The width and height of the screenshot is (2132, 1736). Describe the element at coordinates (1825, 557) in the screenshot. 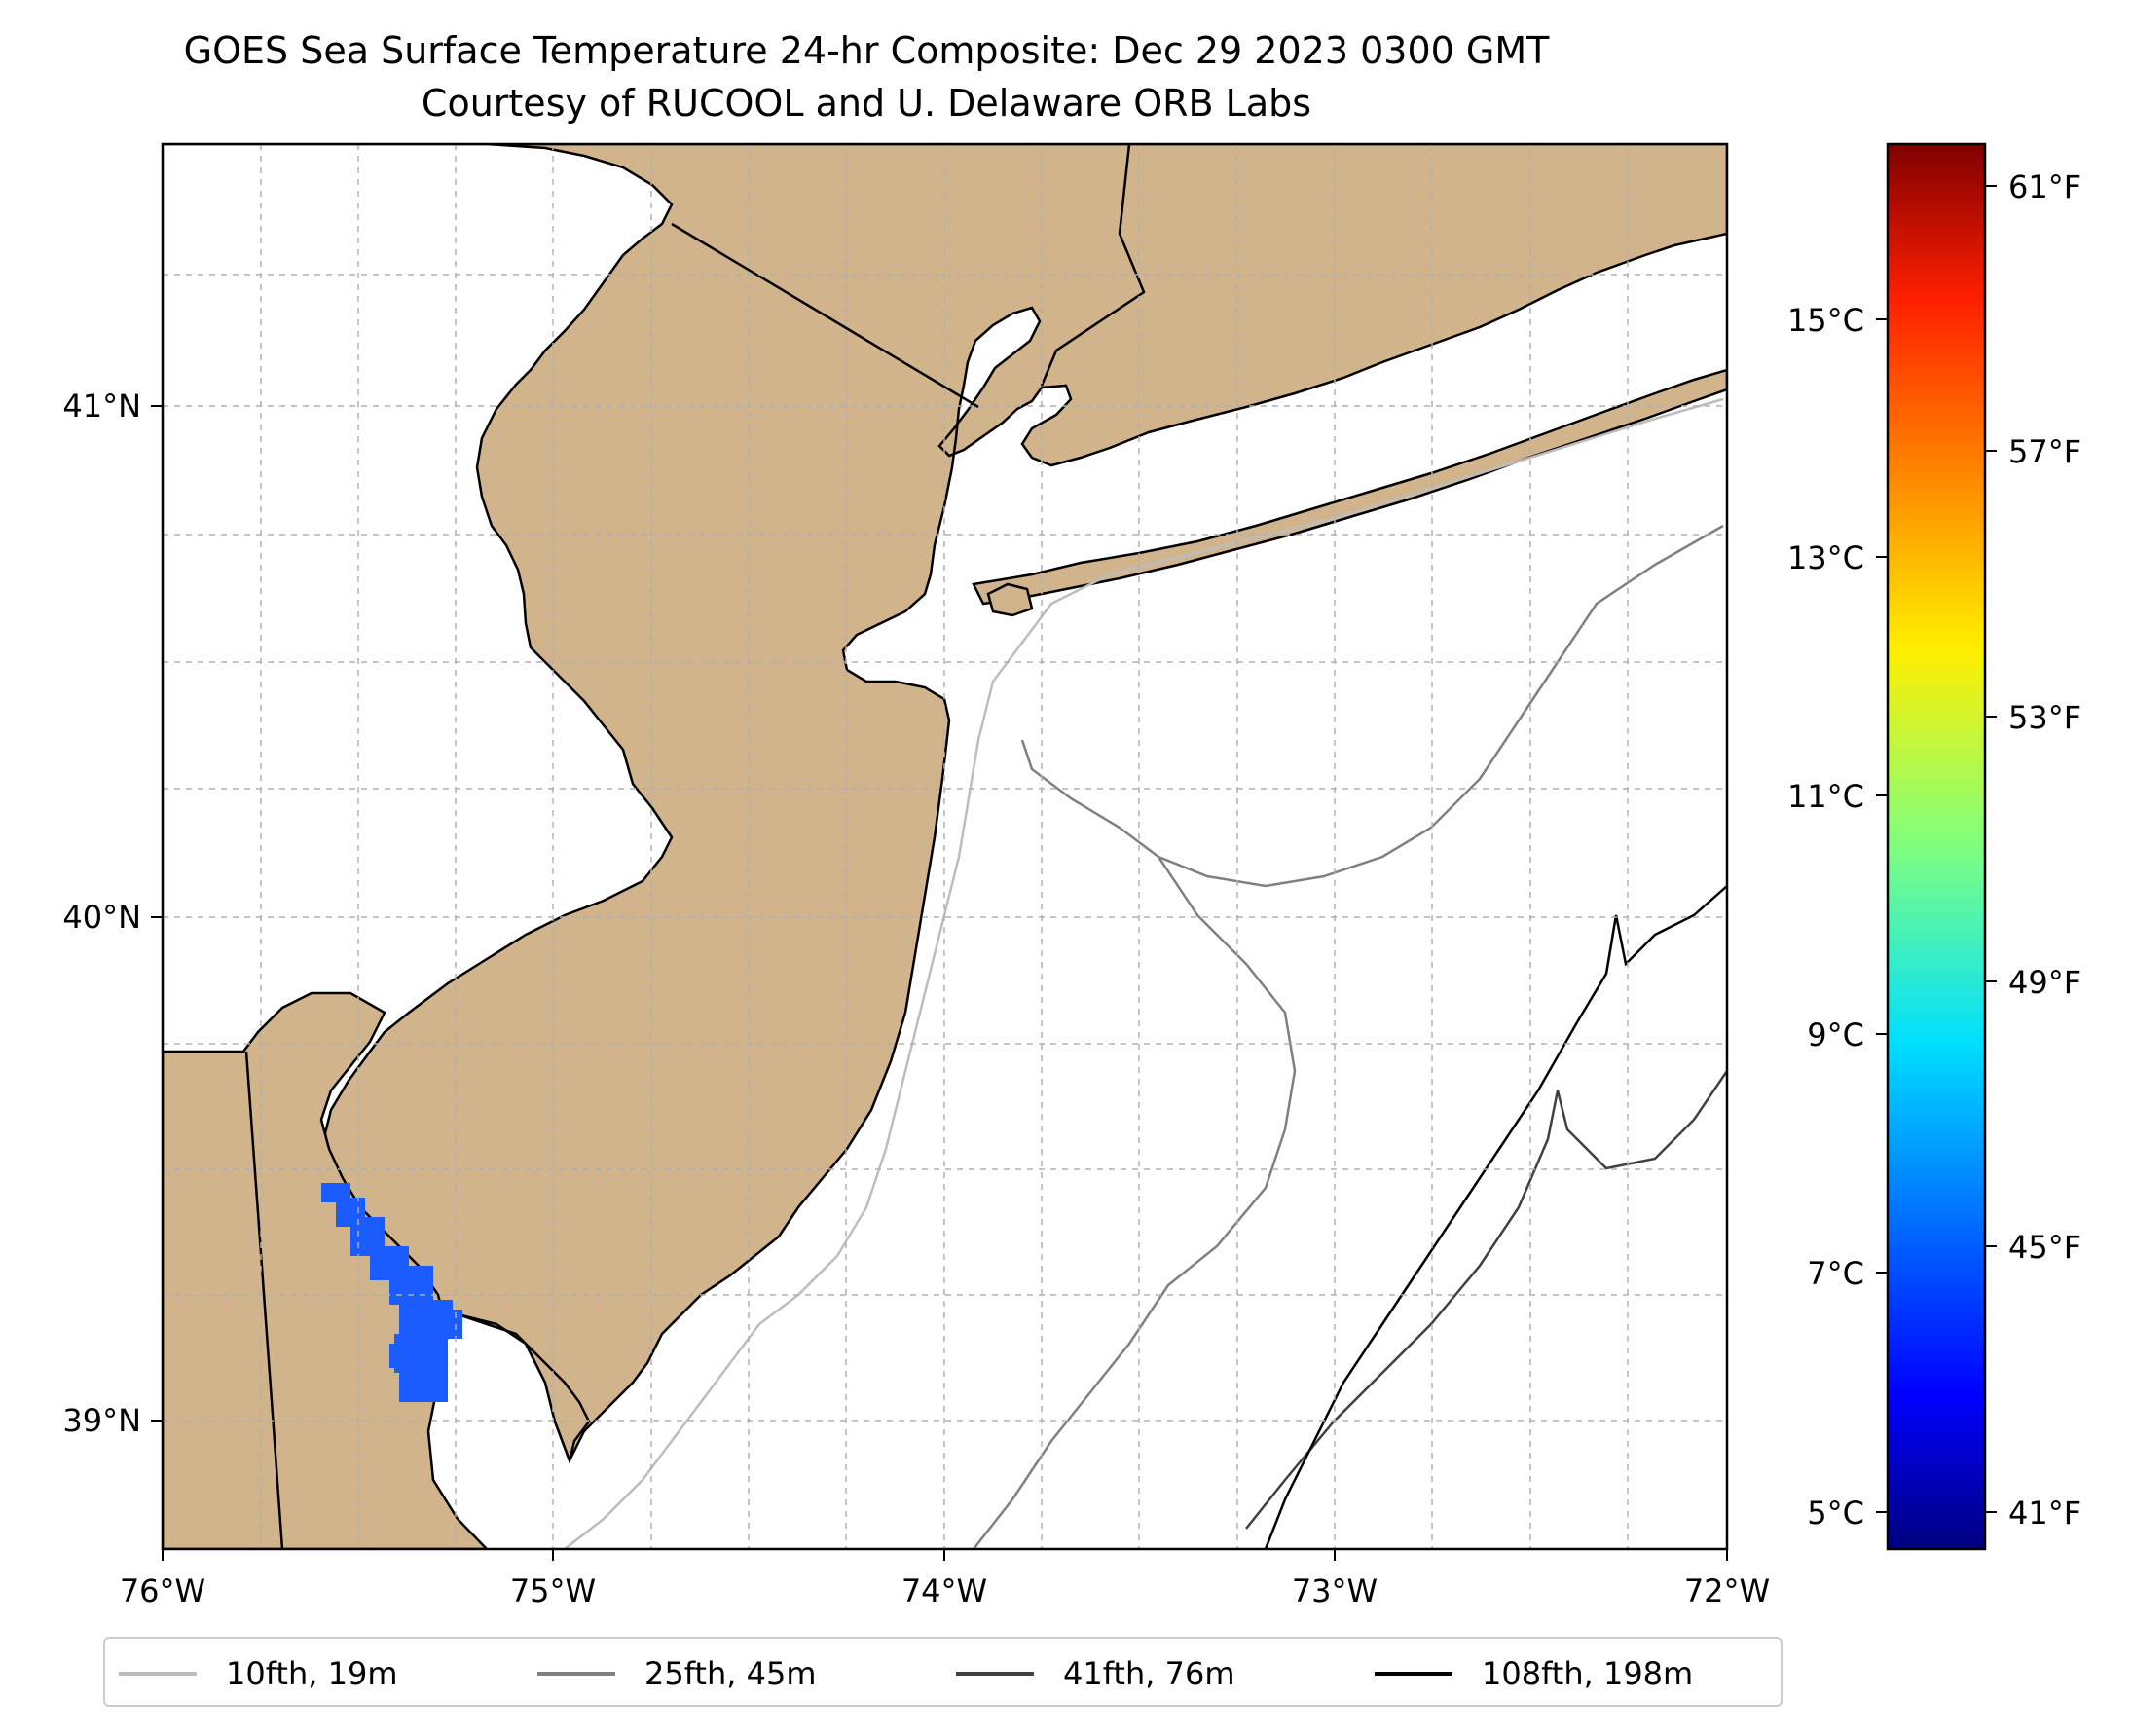

I see `cbar-c-13: 13°C` at that location.